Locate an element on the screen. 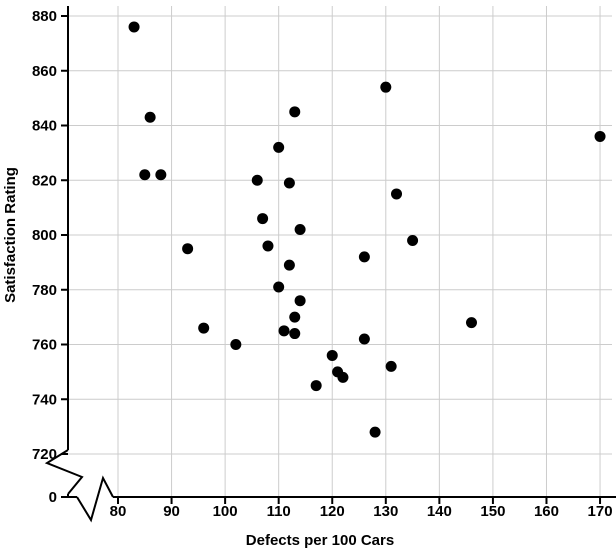 The width and height of the screenshot is (616, 555). y-tick-label: 860 is located at coordinates (44, 71).